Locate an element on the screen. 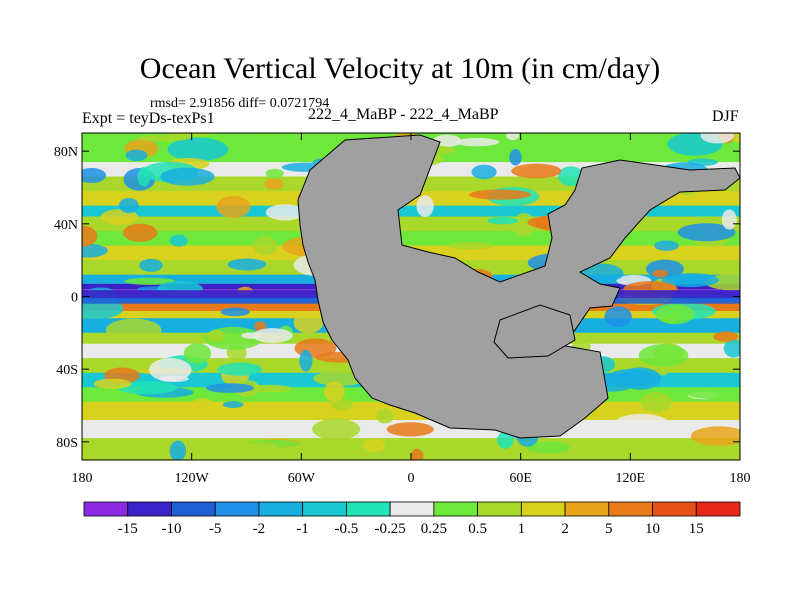 Image resolution: width=800 pixels, height=600 pixels. colorbar-label: -0.5 is located at coordinates (347, 529).